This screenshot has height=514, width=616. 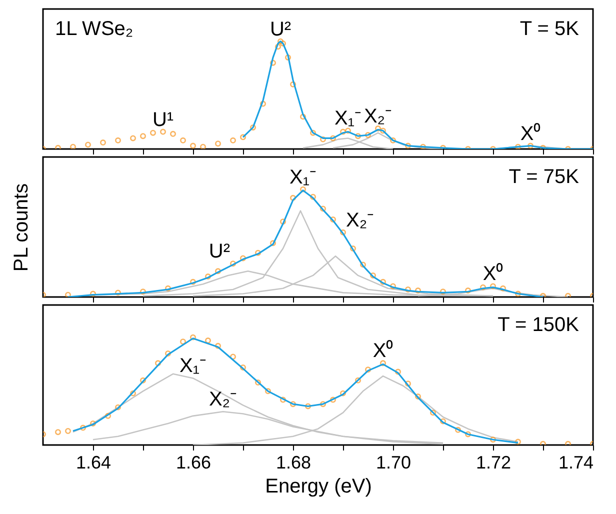 I want to click on x-tick-label: 1.64, so click(x=94, y=462).